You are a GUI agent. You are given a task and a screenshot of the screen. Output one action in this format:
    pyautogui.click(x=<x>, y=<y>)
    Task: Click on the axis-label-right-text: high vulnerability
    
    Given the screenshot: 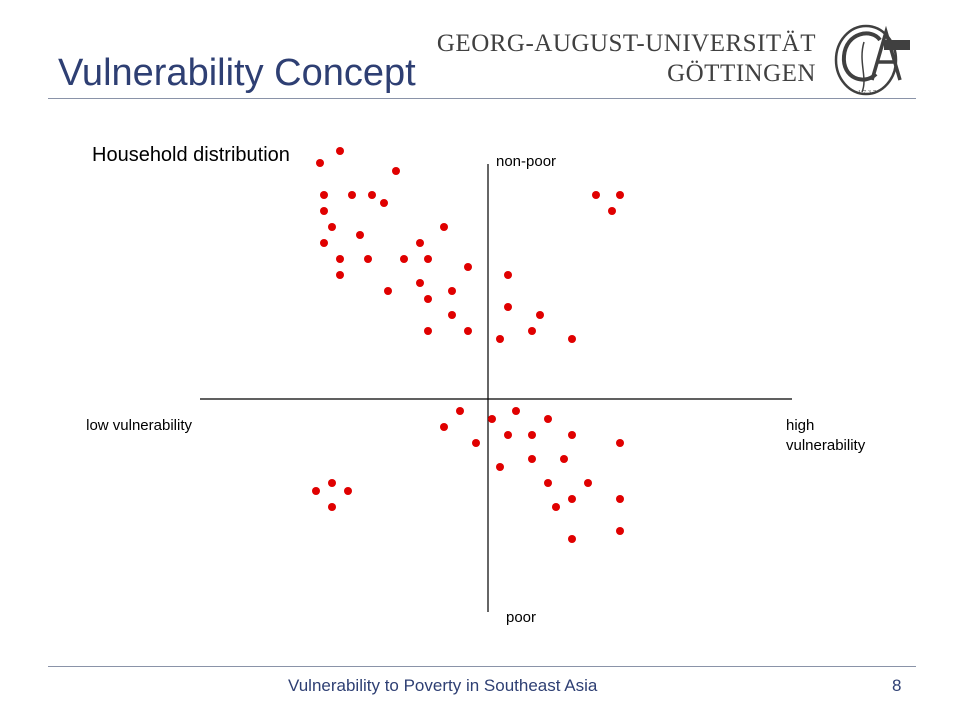 What is the action you would take?
    pyautogui.click(x=826, y=435)
    